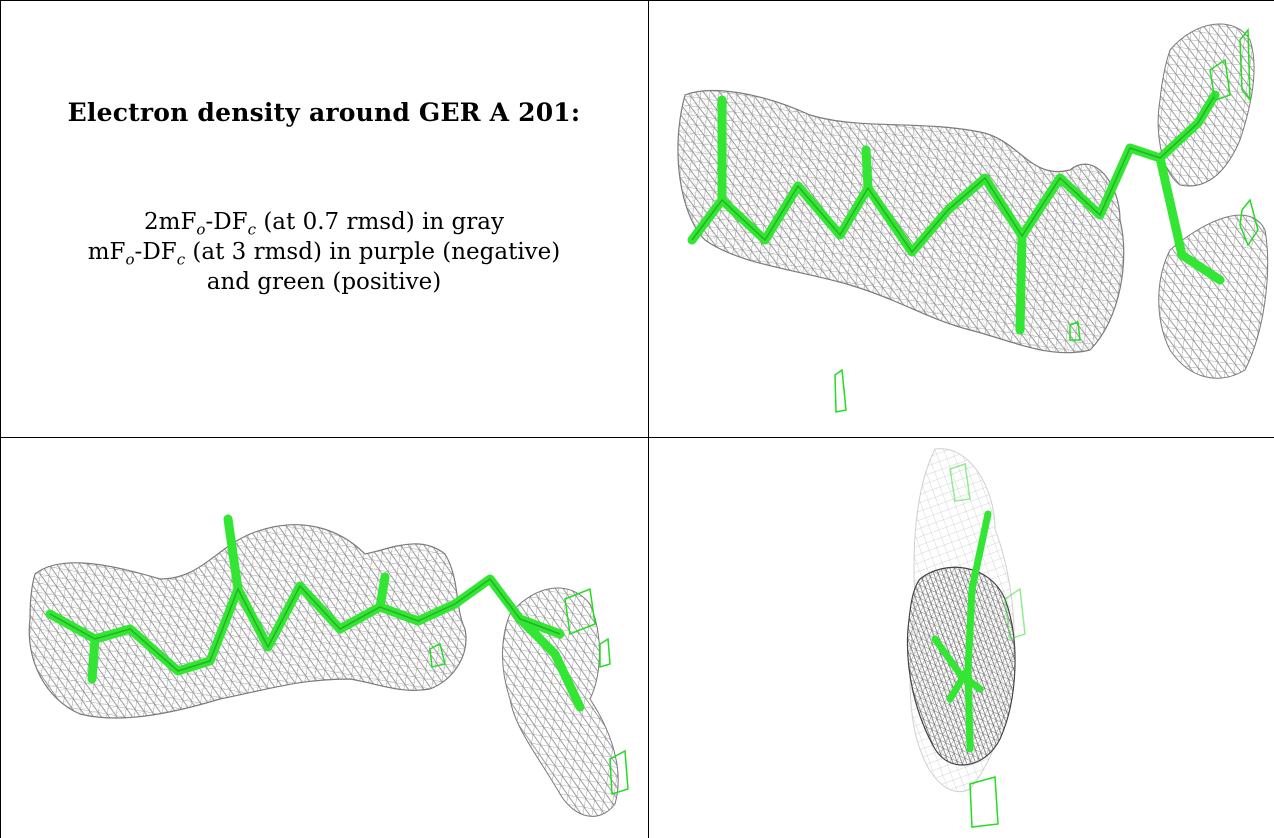 This screenshot has height=838, width=1274. Describe the element at coordinates (0, 419) in the screenshot. I see `border-left` at that location.